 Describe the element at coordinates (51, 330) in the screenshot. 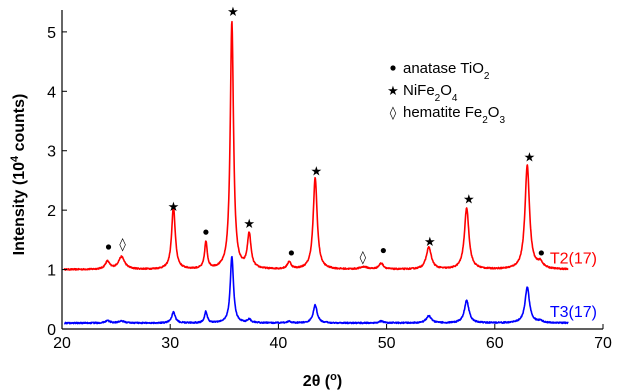

I see `y-tick-label: 0` at that location.